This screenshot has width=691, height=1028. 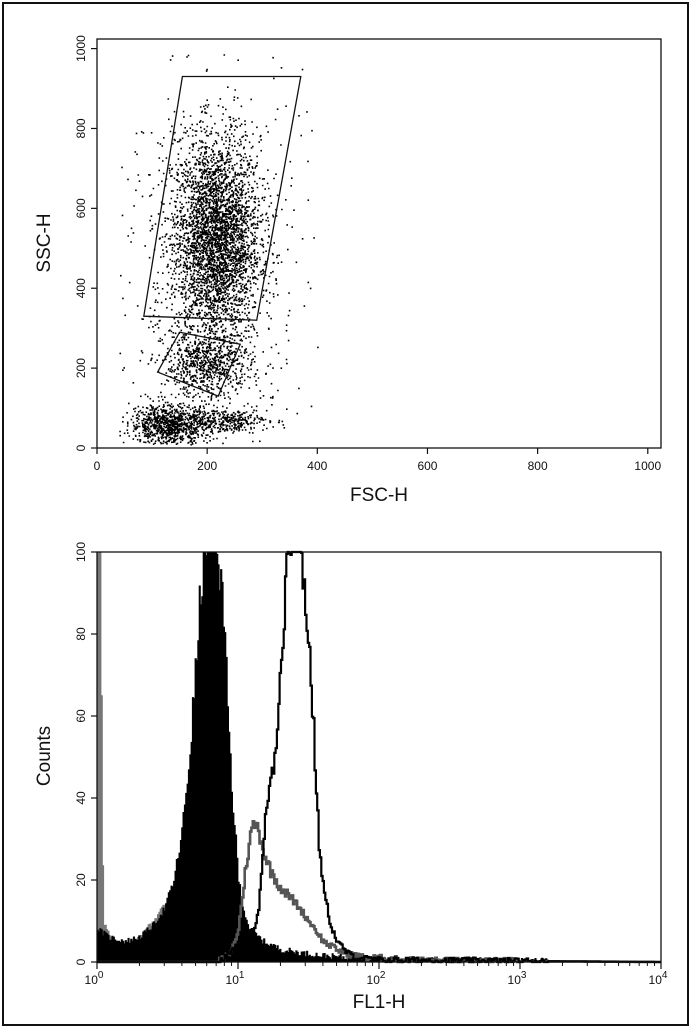 What do you see at coordinates (81, 288) in the screenshot?
I see `y-tick-label: 400` at bounding box center [81, 288].